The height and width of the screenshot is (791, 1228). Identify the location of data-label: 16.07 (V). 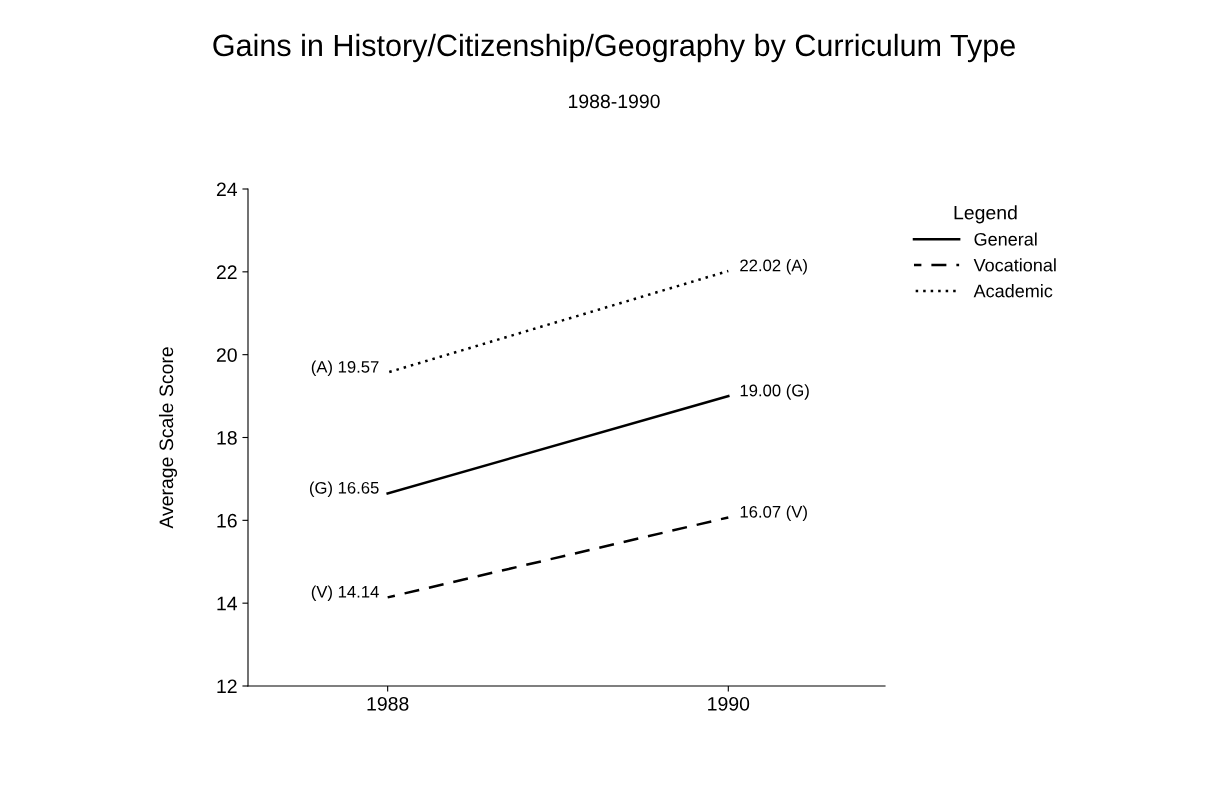
(773, 513).